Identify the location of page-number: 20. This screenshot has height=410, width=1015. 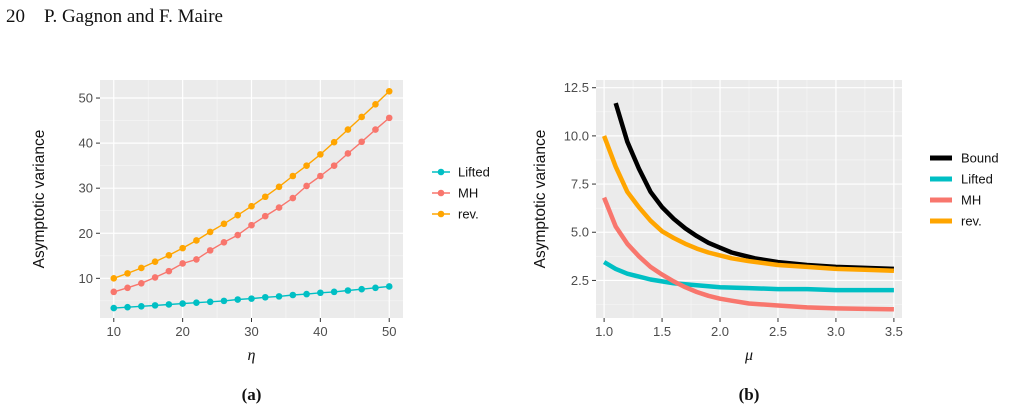
(15, 16).